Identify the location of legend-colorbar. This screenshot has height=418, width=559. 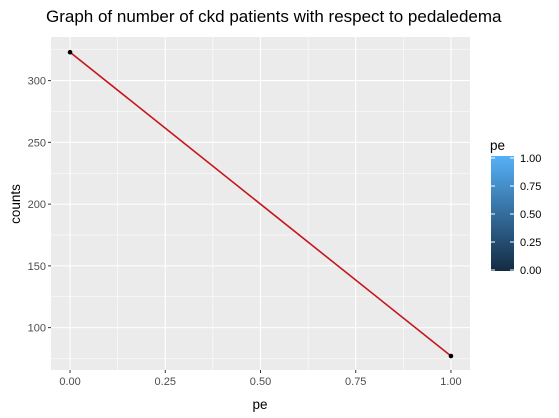
(502, 213).